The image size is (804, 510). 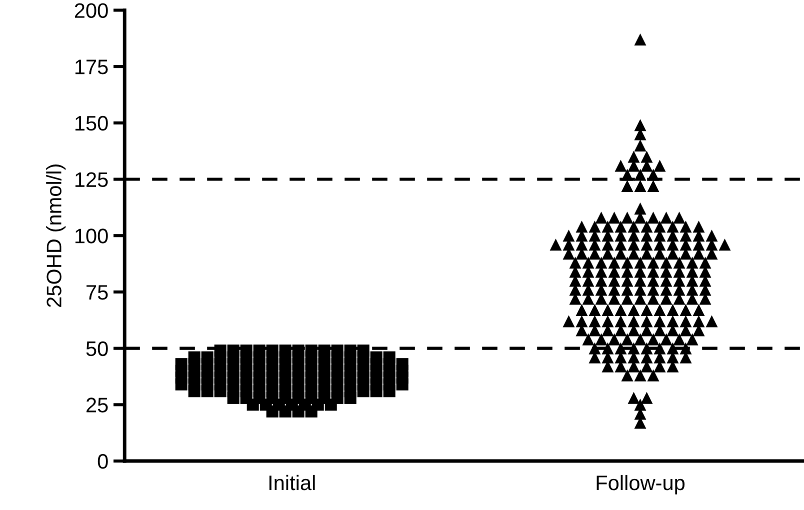 I want to click on y-tick-label: 125, so click(x=91, y=180).